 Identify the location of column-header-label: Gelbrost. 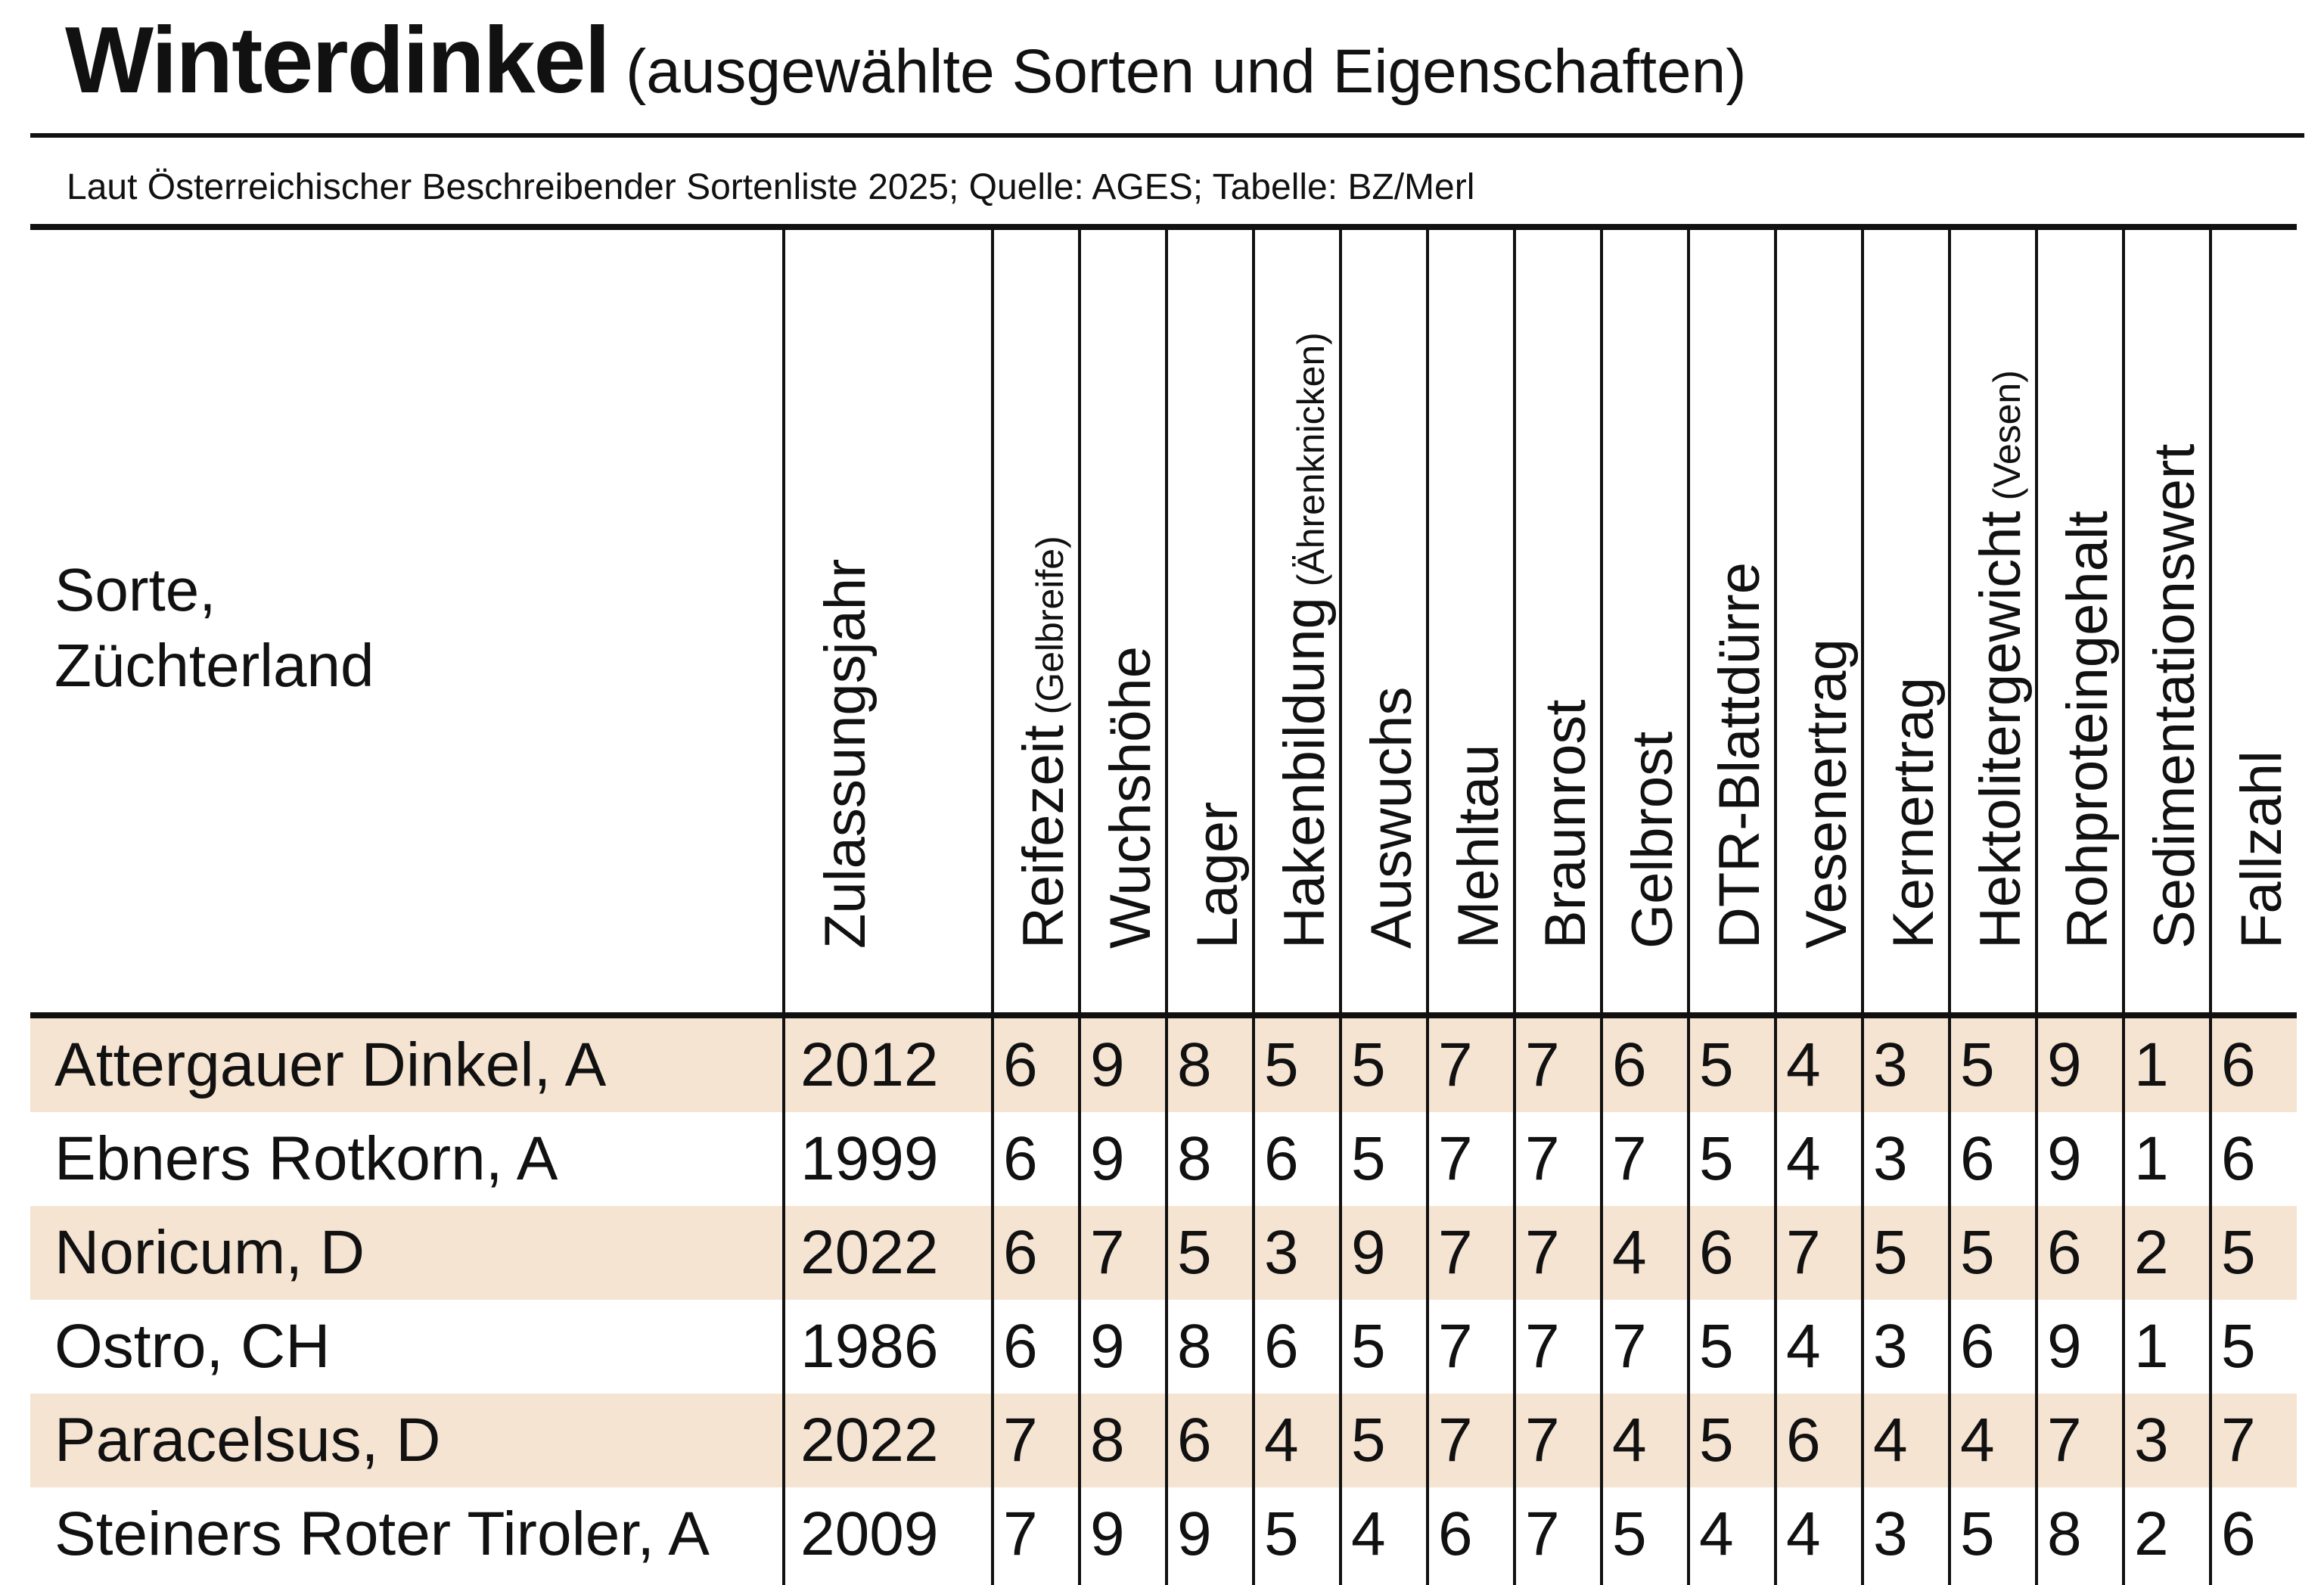
(1653, 840).